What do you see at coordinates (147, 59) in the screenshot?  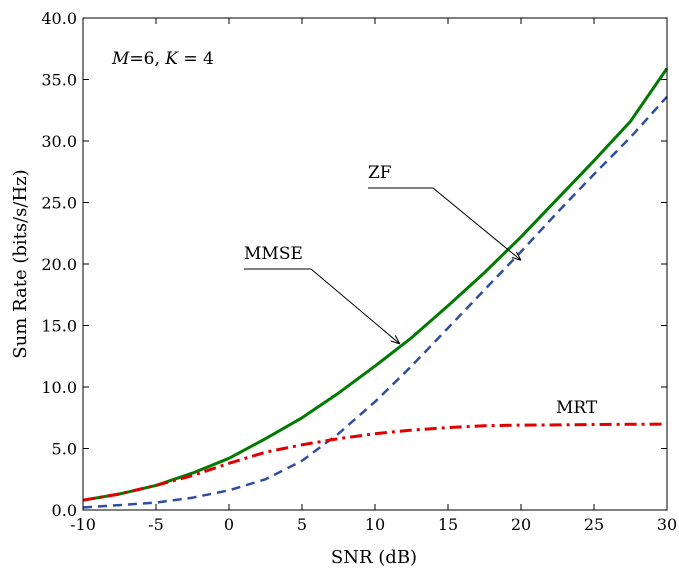 I see `param-m-value: =6,` at bounding box center [147, 59].